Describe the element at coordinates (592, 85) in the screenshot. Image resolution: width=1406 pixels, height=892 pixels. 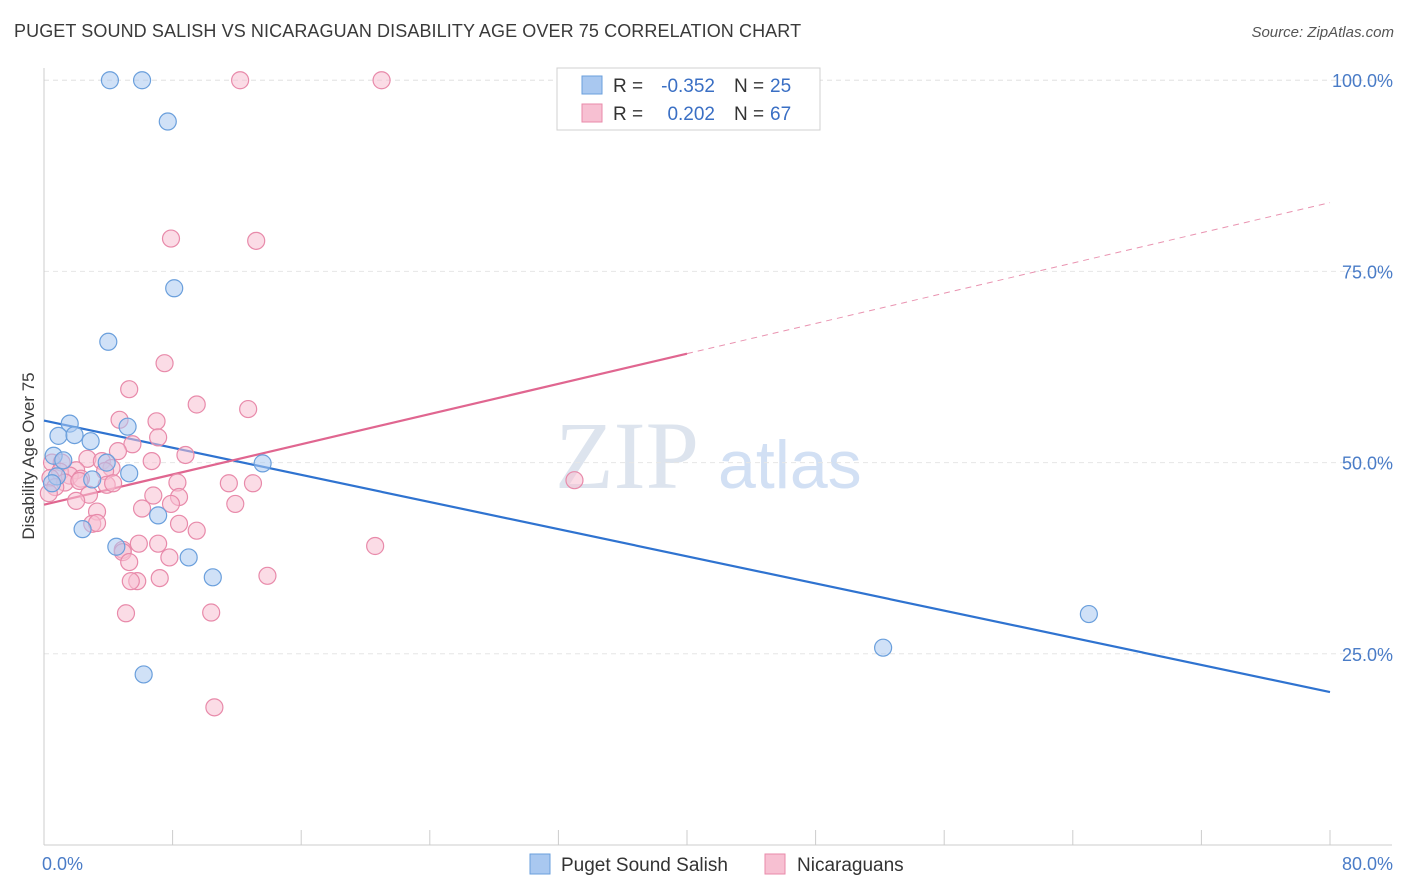
I see `legend-swatch-salish` at that location.